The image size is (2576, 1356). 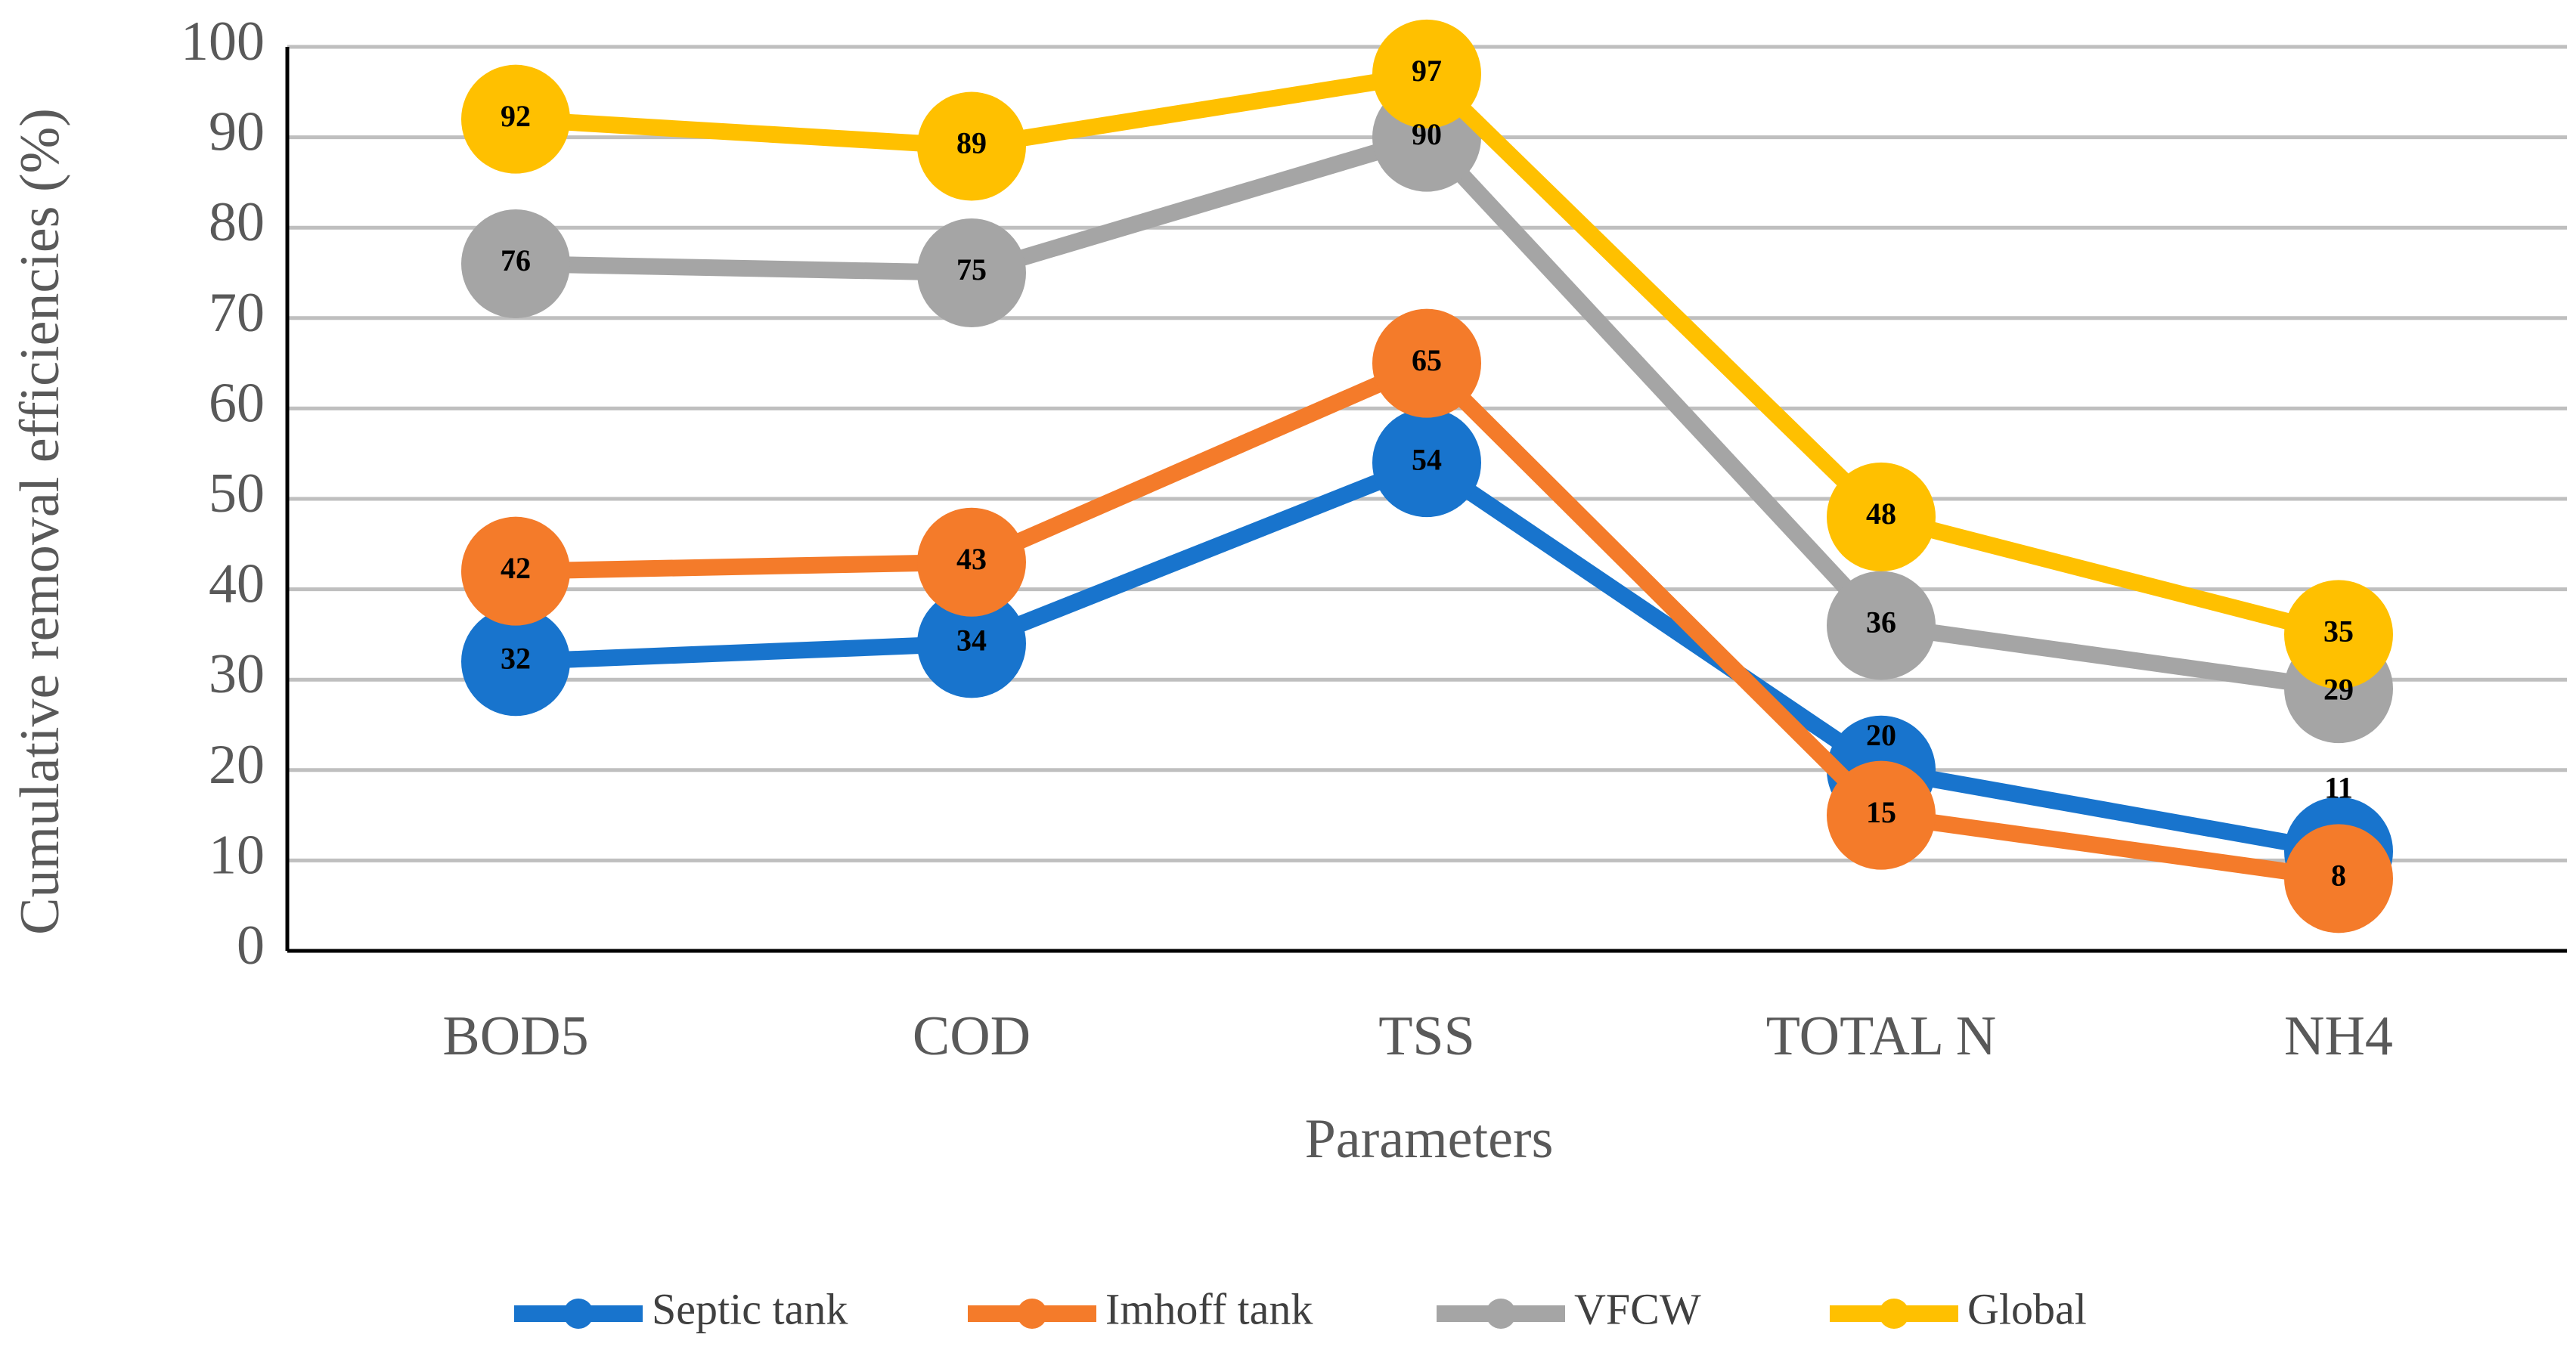 I want to click on legend-label: Global, so click(x=2027, y=1308).